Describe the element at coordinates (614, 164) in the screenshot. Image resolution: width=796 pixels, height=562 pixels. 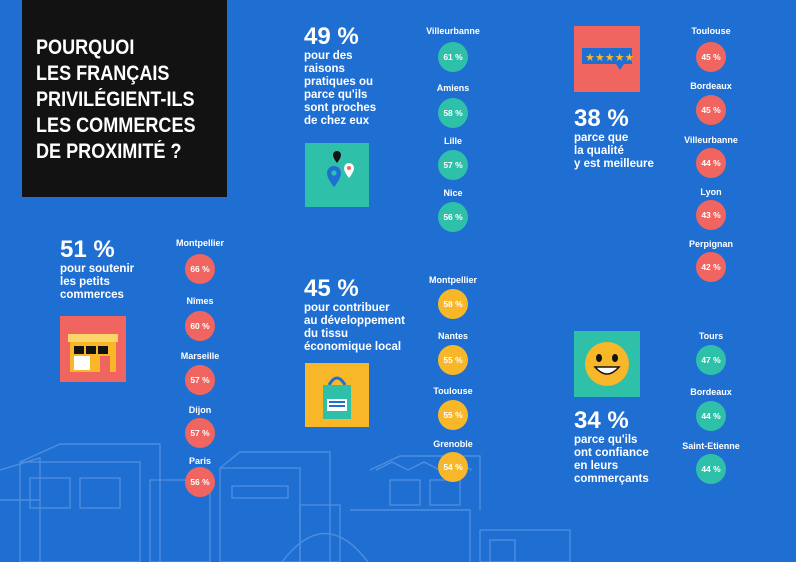
I see `reason-text: y est meilleure` at that location.